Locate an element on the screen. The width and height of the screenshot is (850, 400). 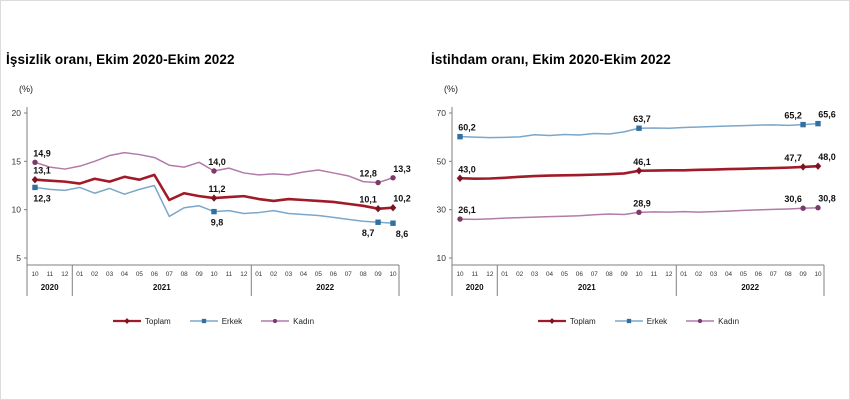
svg-text: 30,6 is located at coordinates (793, 199).